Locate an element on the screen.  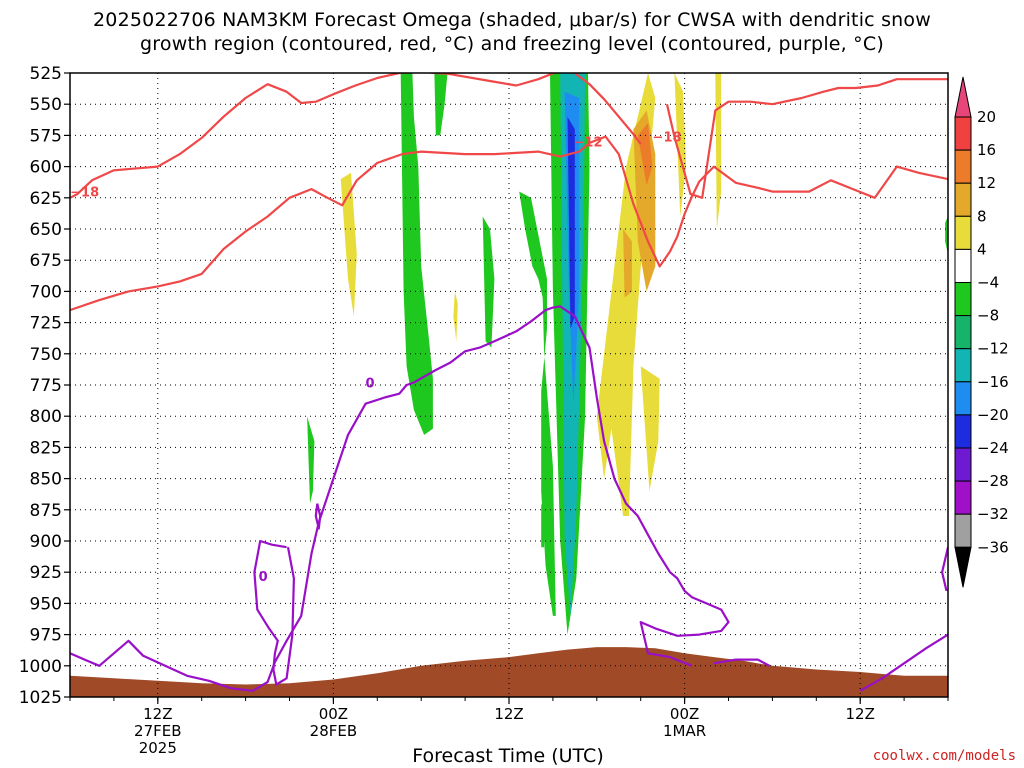
x-tick-label-6-0: 12Z is located at coordinates (157, 714).